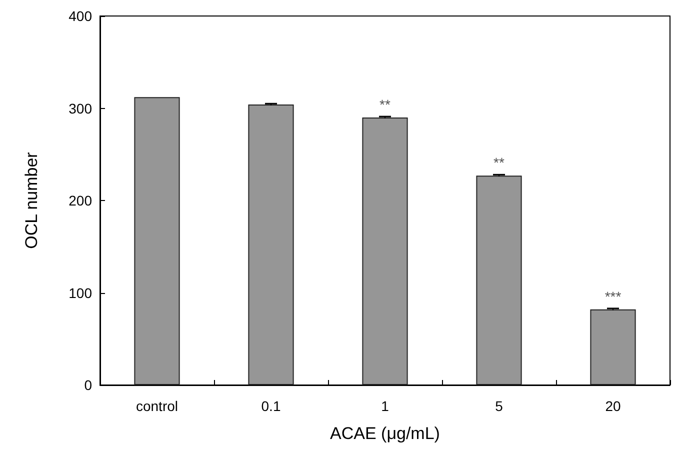 The width and height of the screenshot is (678, 466). What do you see at coordinates (385, 433) in the screenshot?
I see `x-axis-title: ACAE (μg/mL)` at bounding box center [385, 433].